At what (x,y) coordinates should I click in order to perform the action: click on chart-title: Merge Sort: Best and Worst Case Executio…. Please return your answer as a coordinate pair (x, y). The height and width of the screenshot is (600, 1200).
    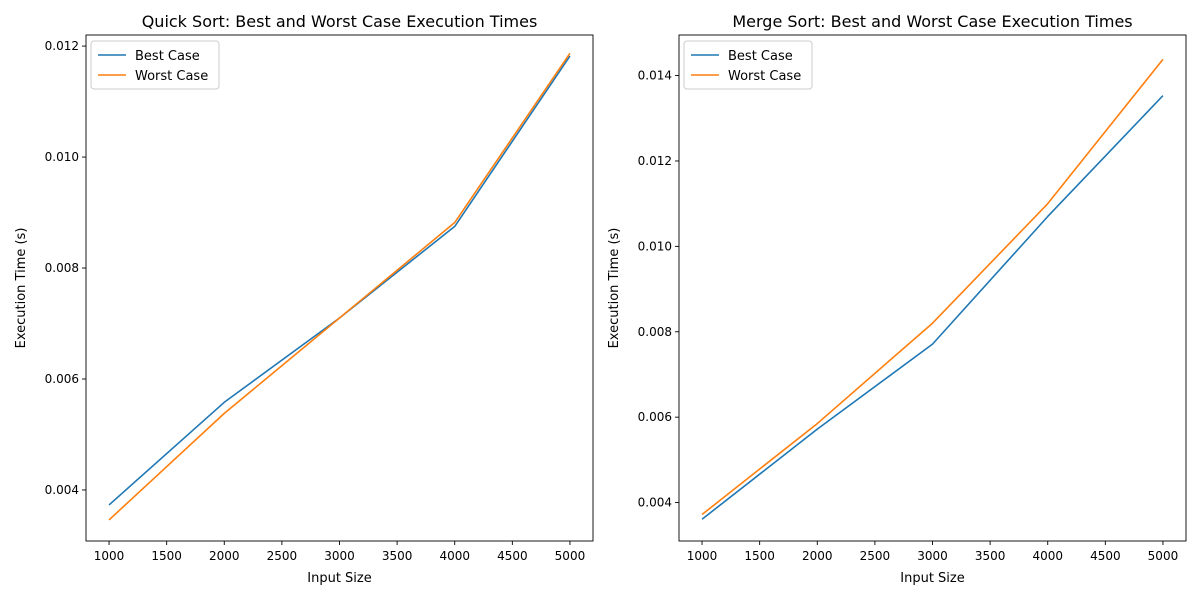
    Looking at the image, I should click on (932, 21).